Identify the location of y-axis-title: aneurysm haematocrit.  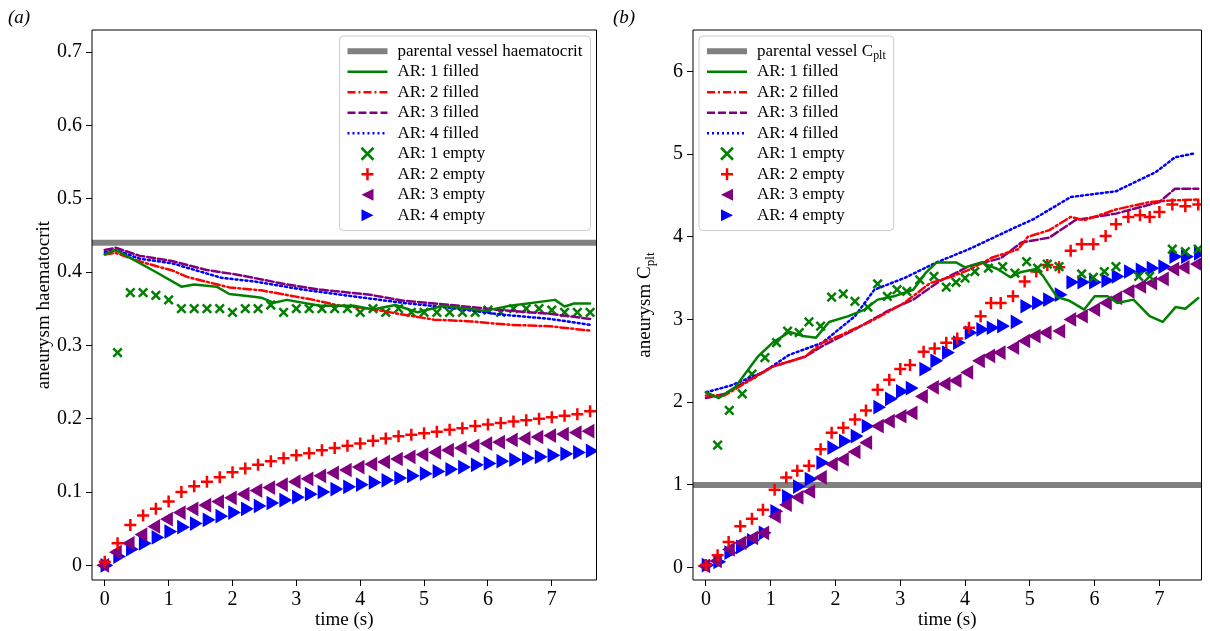
(42, 305).